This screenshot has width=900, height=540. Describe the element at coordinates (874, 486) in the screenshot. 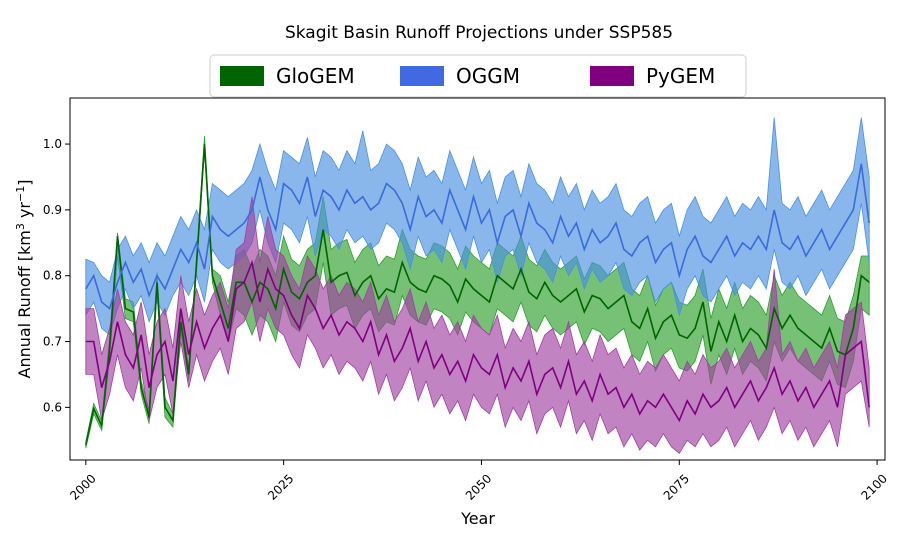

I see `x-tick-label: 2100` at that location.